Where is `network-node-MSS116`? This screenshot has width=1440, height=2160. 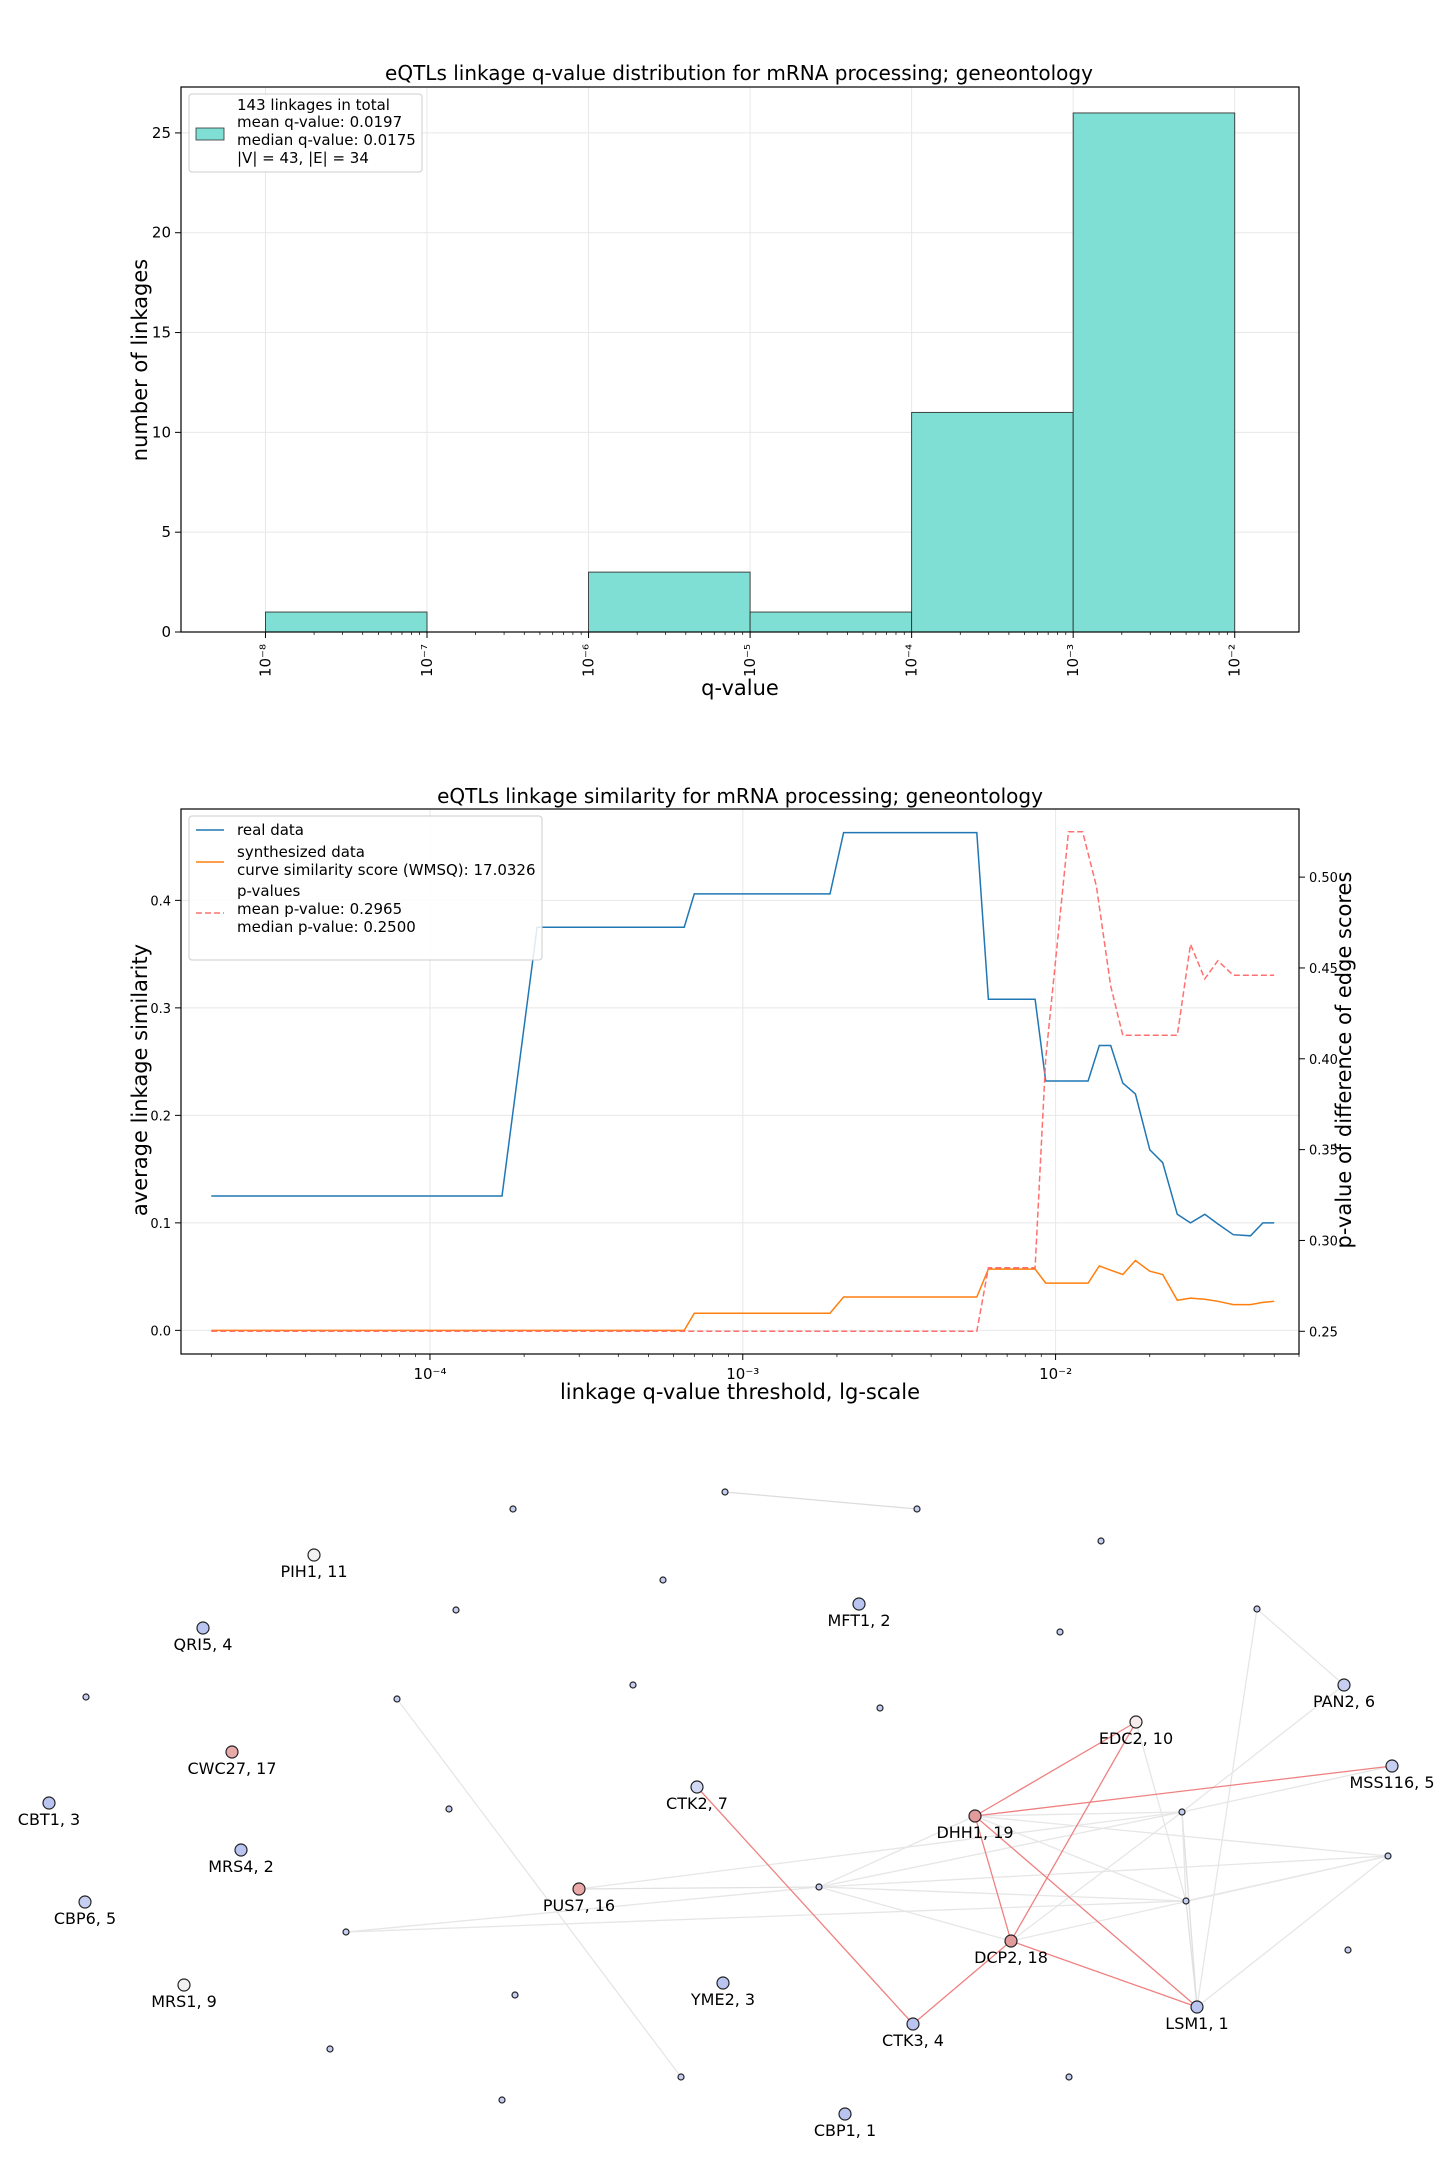 network-node-MSS116 is located at coordinates (1392, 1766).